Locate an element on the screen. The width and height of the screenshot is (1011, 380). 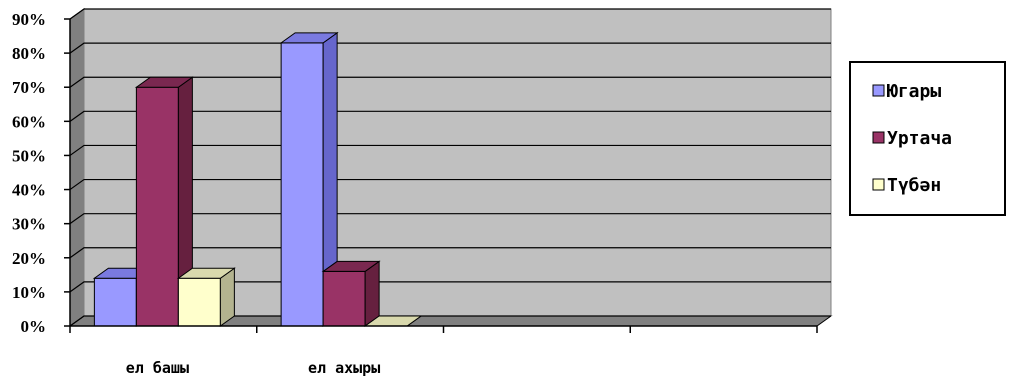
y-tick-label: 30% is located at coordinates (29, 224).